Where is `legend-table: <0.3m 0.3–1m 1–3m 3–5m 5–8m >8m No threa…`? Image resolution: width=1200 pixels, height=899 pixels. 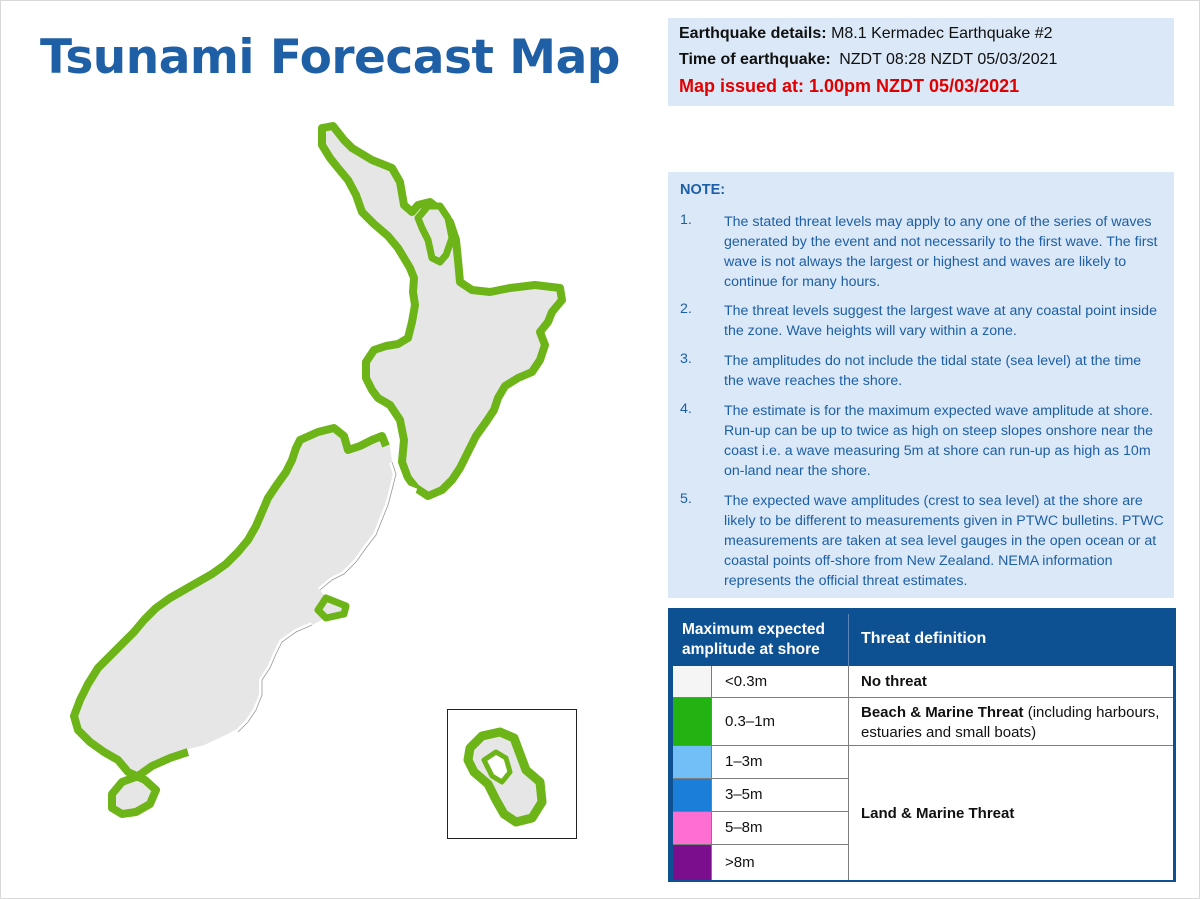
legend-table: <0.3m 0.3–1m 1–3m 3–5m 5–8m >8m No threa… is located at coordinates (923, 773).